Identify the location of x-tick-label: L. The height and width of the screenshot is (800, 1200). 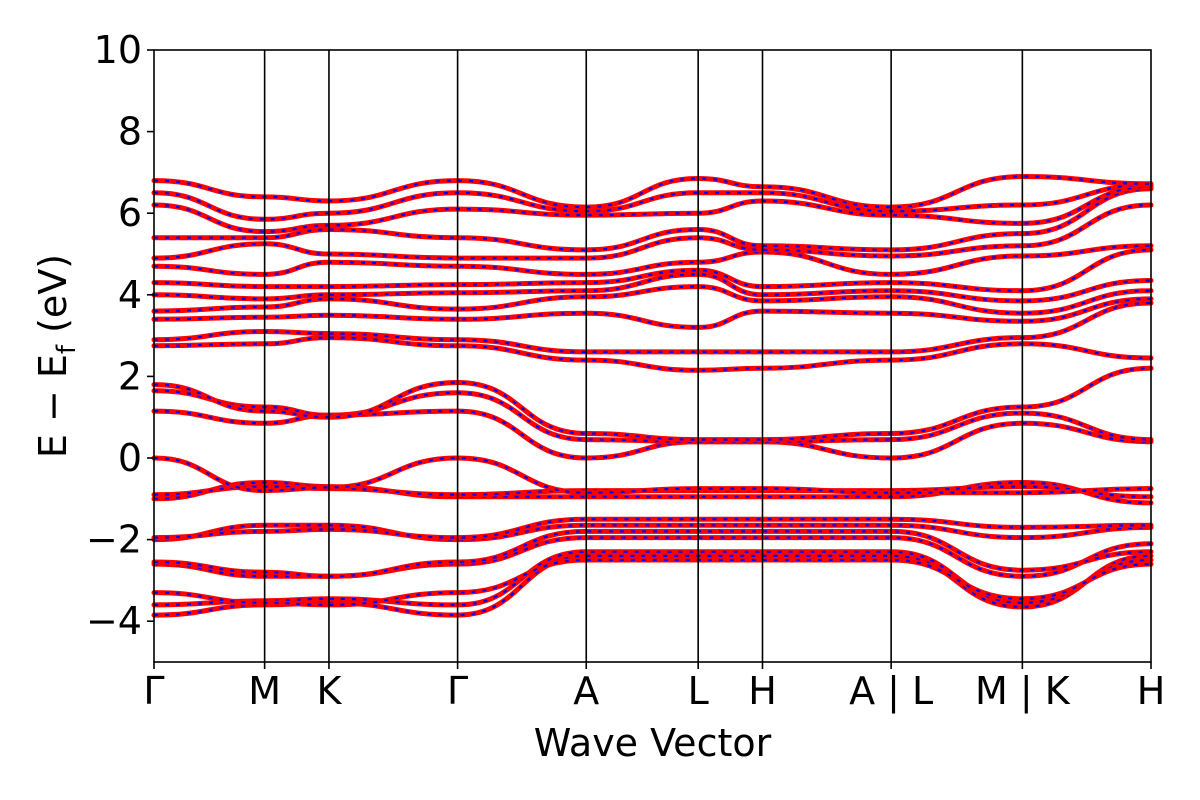
(698, 691).